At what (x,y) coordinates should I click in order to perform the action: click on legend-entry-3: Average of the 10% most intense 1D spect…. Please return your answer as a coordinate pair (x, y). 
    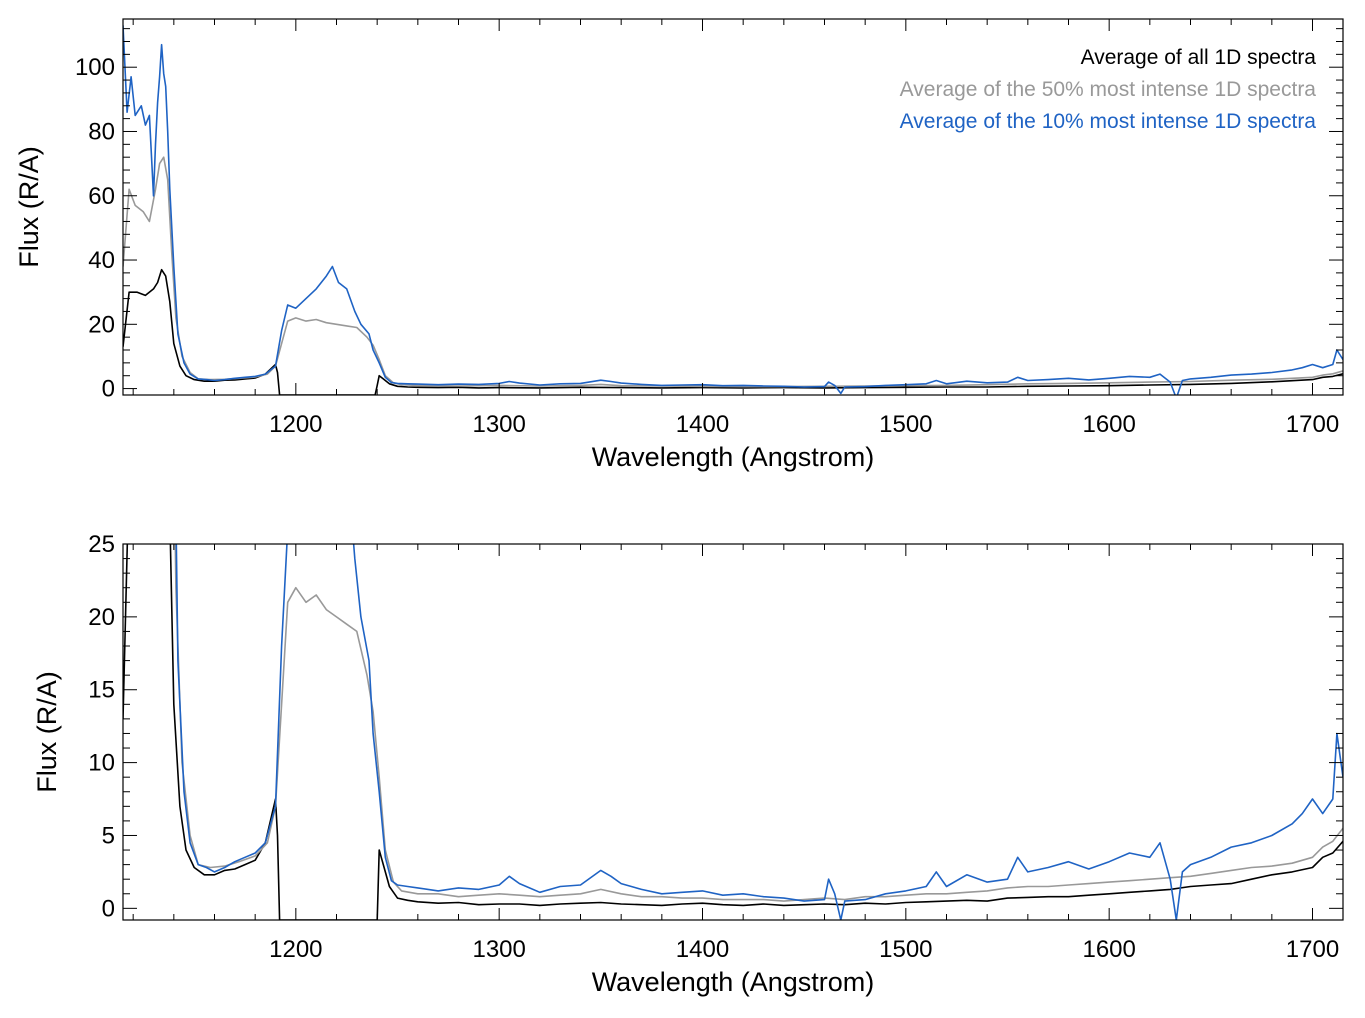
    Looking at the image, I should click on (1108, 121).